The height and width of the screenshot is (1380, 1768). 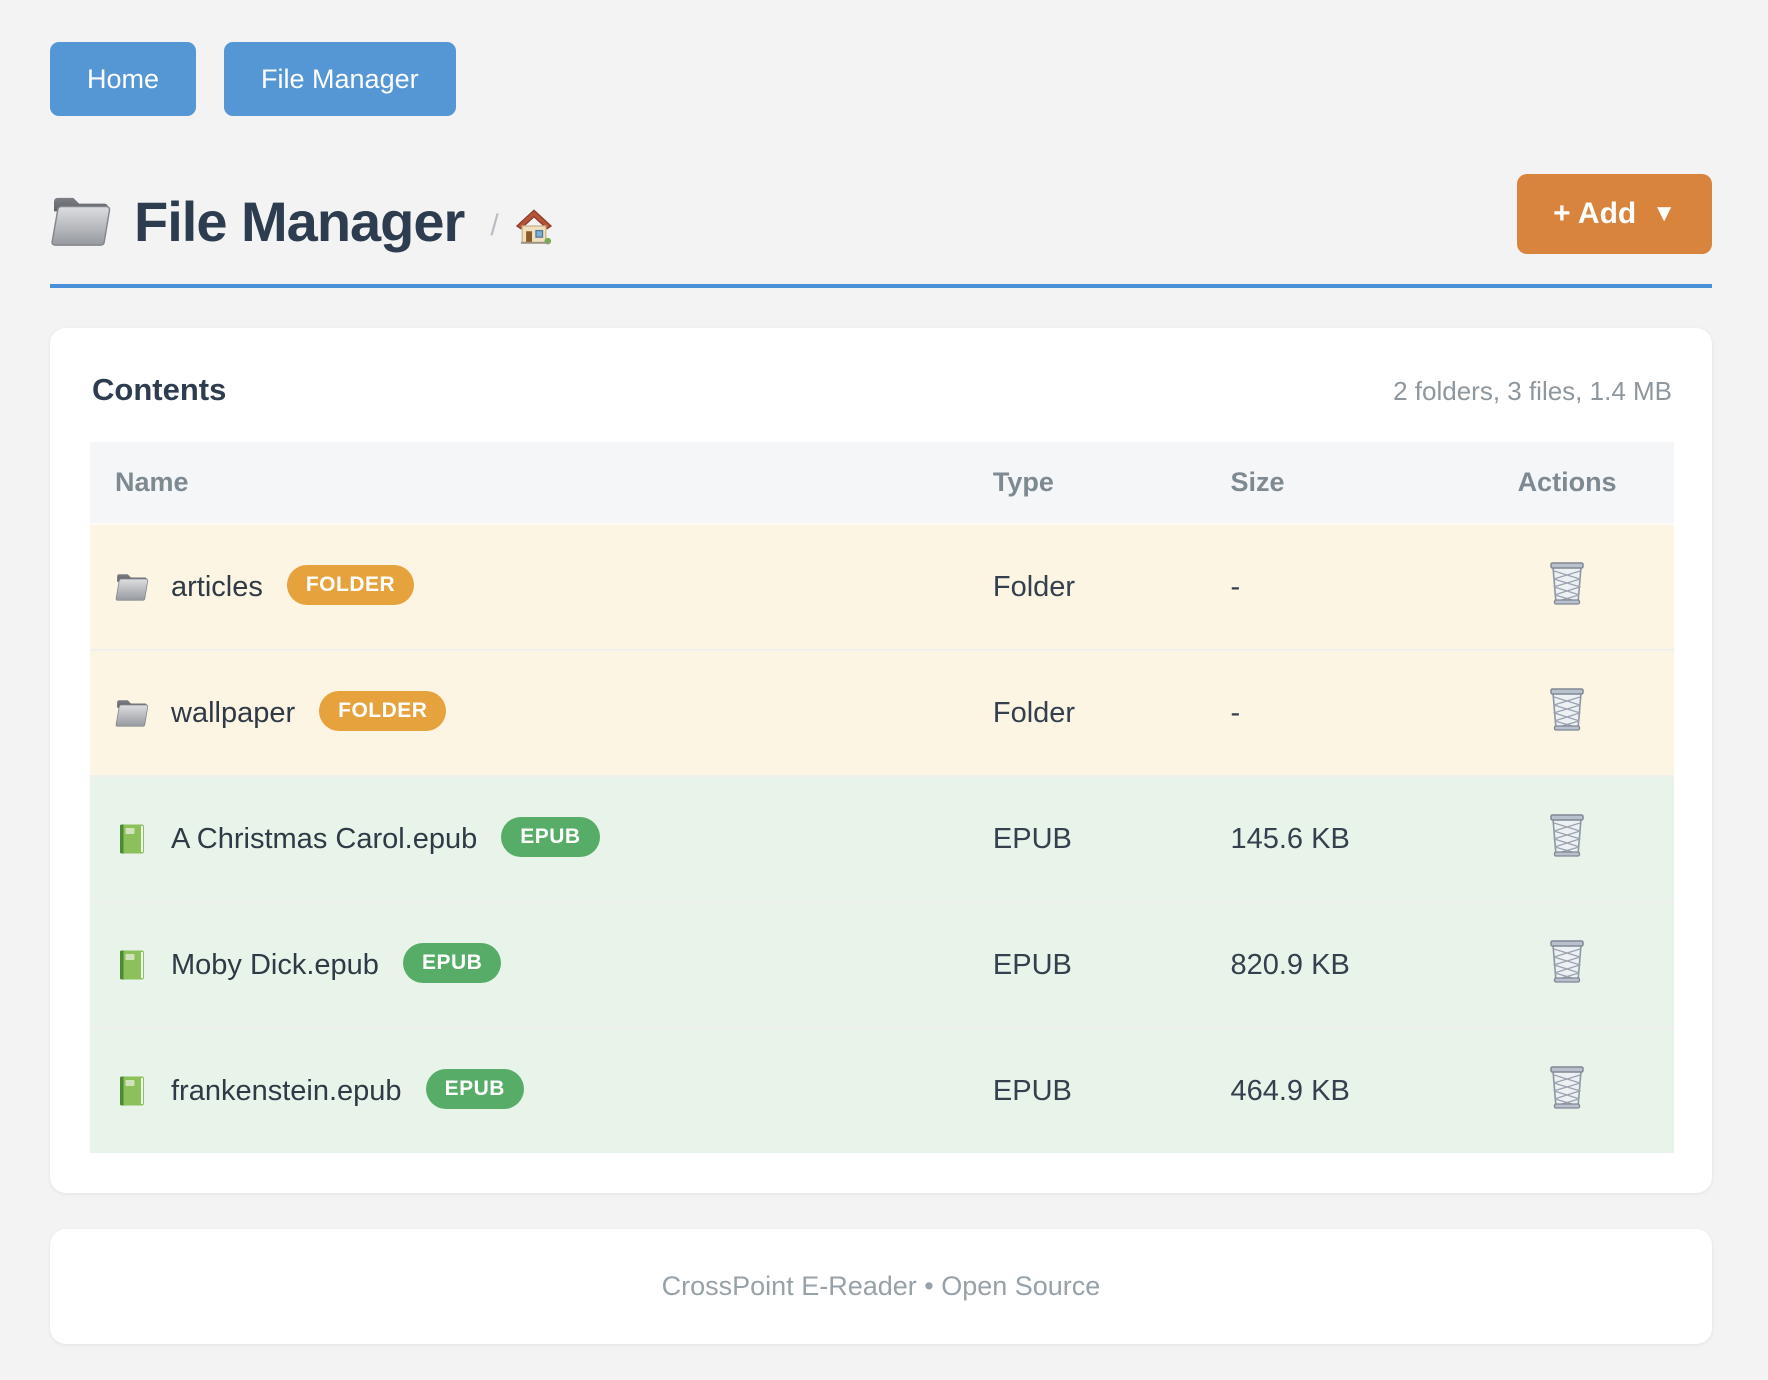 I want to click on file-name-link: frankenstein.epub, so click(x=286, y=1090).